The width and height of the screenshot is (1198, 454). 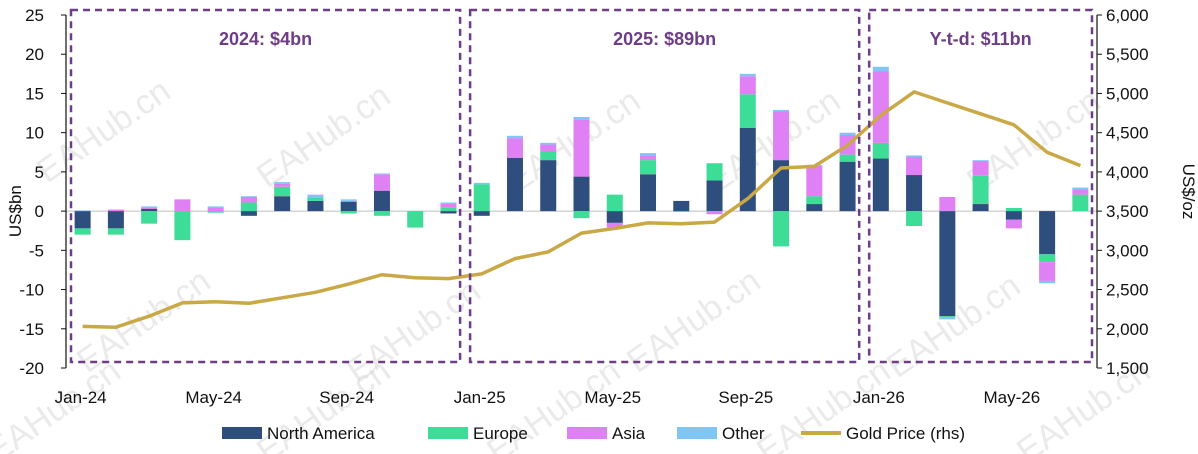 I want to click on right-tick-label: 2,000, so click(x=1127, y=329).